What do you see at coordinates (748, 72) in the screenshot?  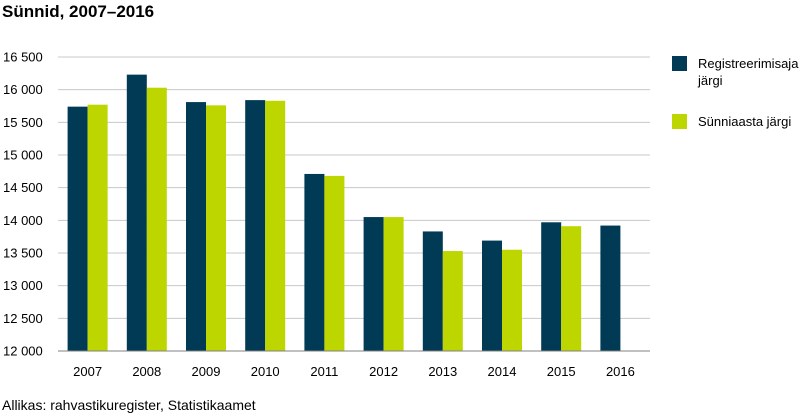 I see `legend-label-registreerimisaja: Registreerimisaja järgi` at bounding box center [748, 72].